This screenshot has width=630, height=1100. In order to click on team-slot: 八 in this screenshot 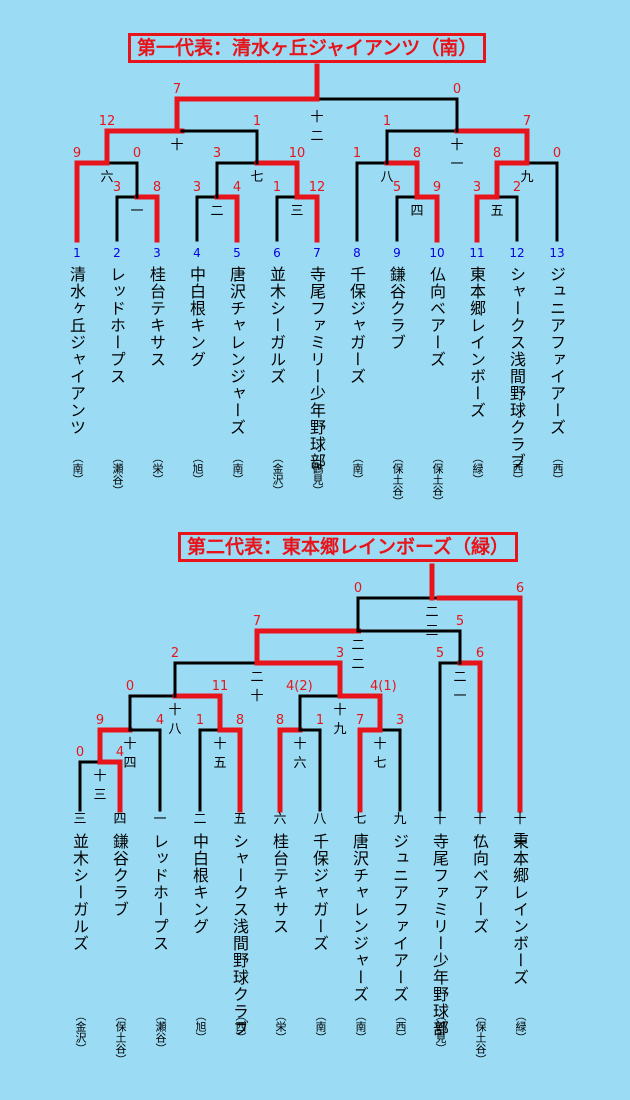, I will do `click(320, 819)`.